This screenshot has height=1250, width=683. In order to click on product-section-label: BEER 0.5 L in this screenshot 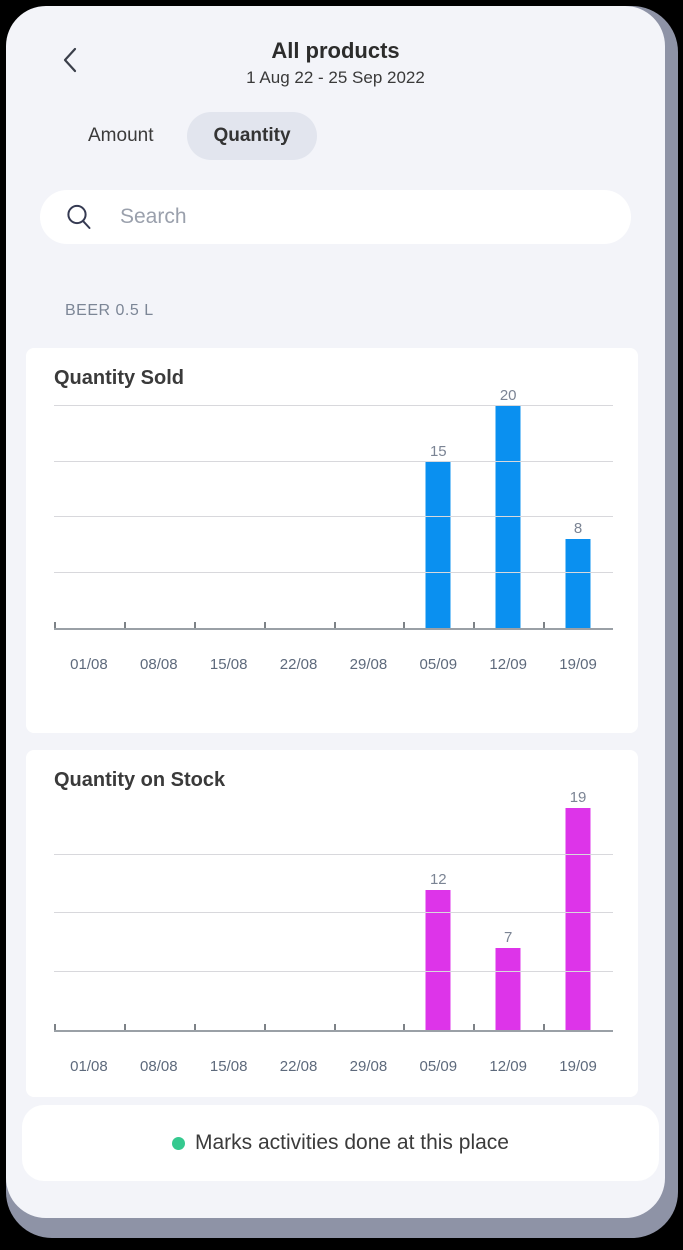, I will do `click(109, 310)`.